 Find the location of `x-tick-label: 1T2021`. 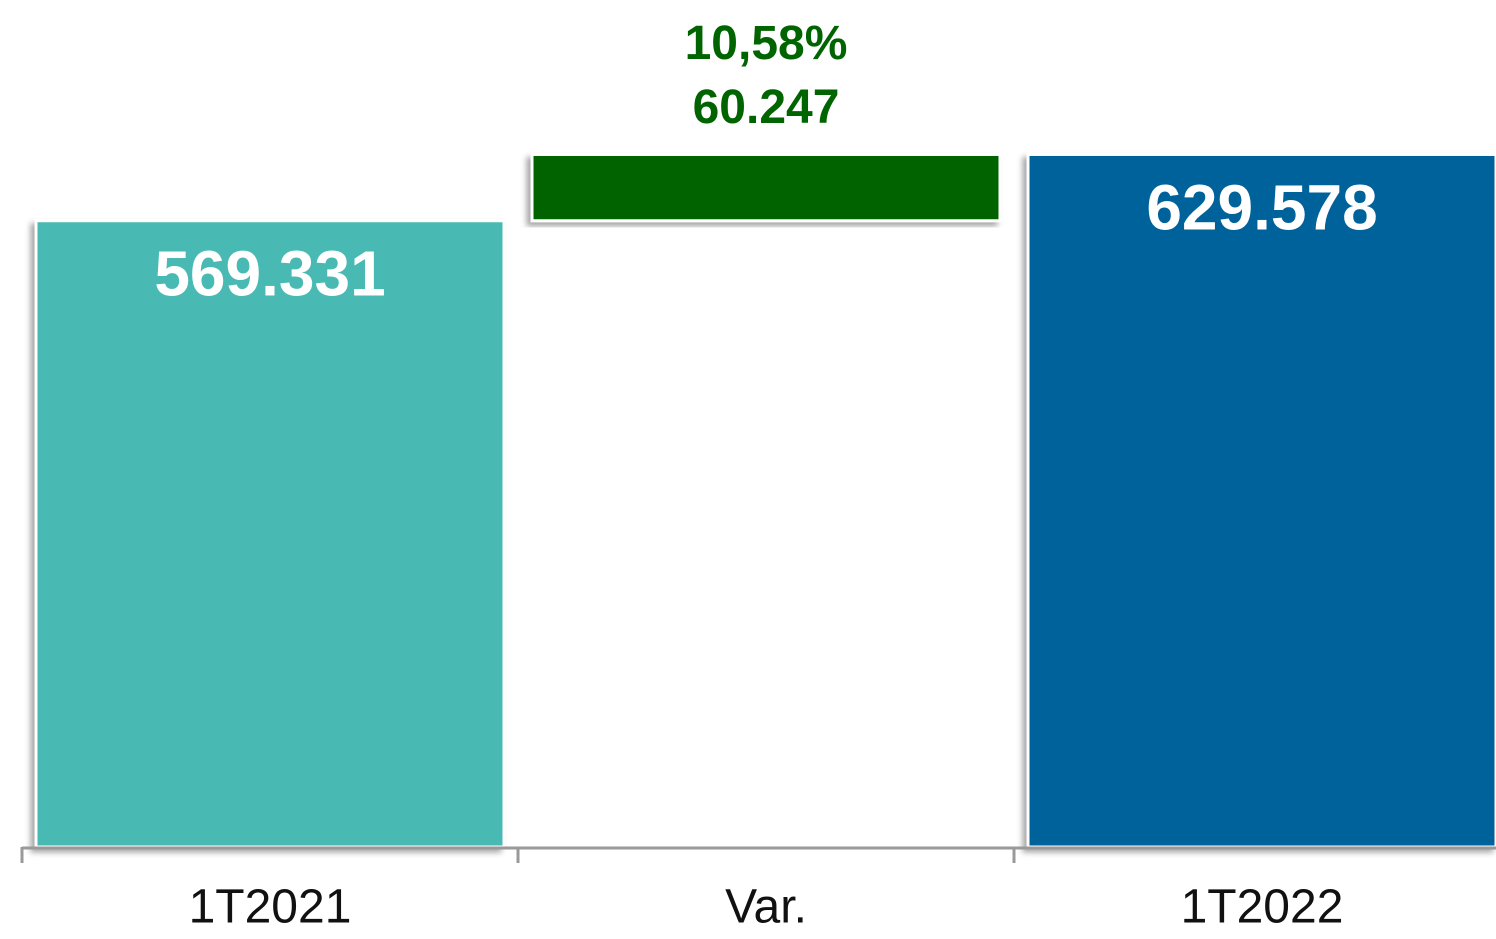

x-tick-label: 1T2021 is located at coordinates (270, 907).